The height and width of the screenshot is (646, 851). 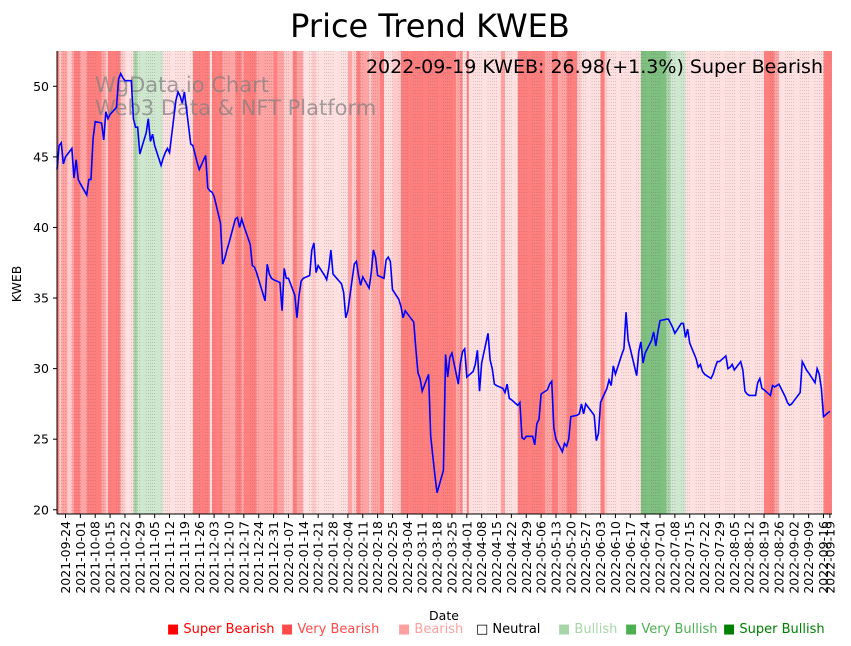 What do you see at coordinates (437, 557) in the screenshot?
I see `x-tick-label-25: 2022-03-18` at bounding box center [437, 557].